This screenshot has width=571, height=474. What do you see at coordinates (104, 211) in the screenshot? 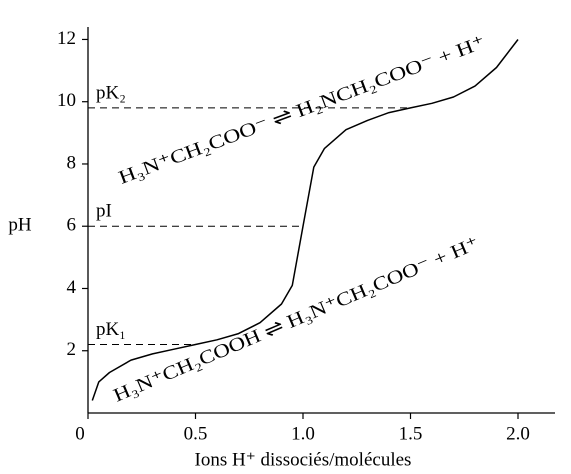
I see `reference-label: pI` at bounding box center [104, 211].